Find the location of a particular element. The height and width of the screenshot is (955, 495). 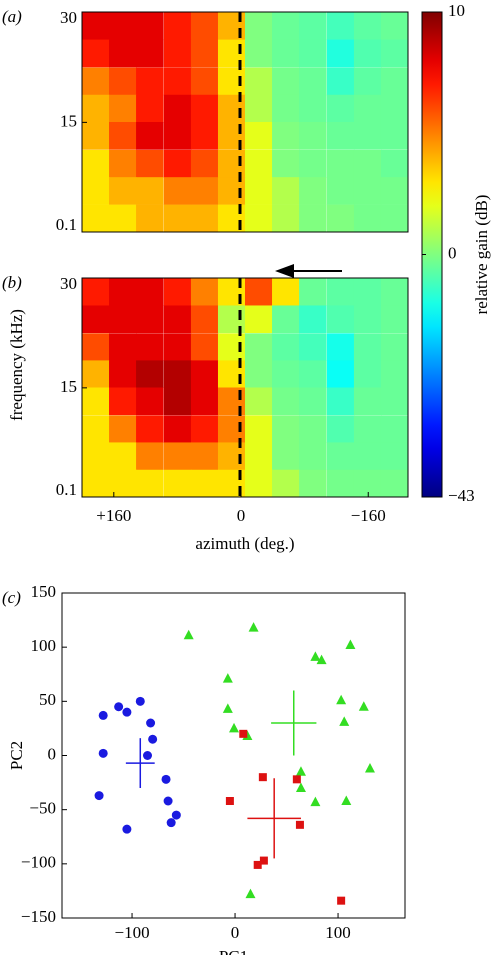

y-tick-label: 100 is located at coordinates (44, 645).